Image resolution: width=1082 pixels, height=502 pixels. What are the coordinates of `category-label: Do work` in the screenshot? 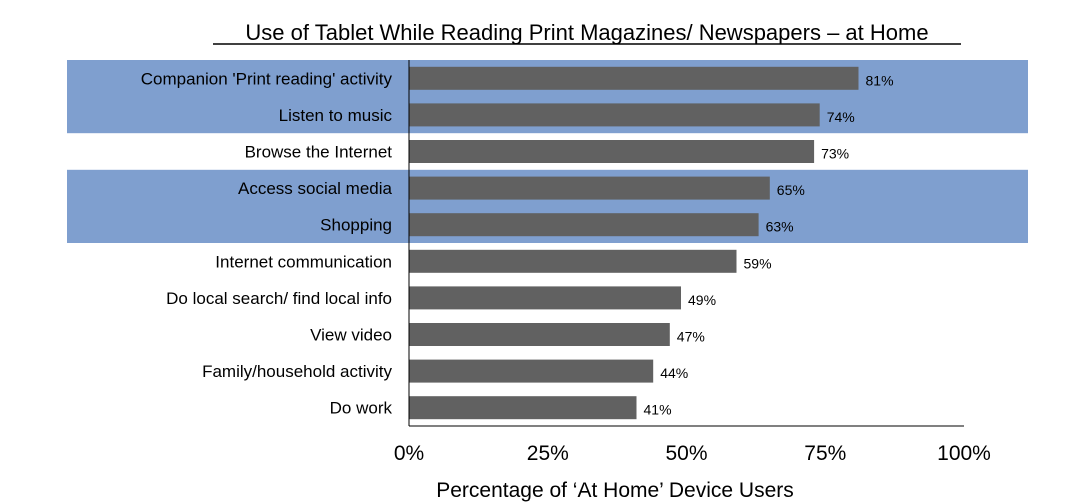 It's located at (361, 408).